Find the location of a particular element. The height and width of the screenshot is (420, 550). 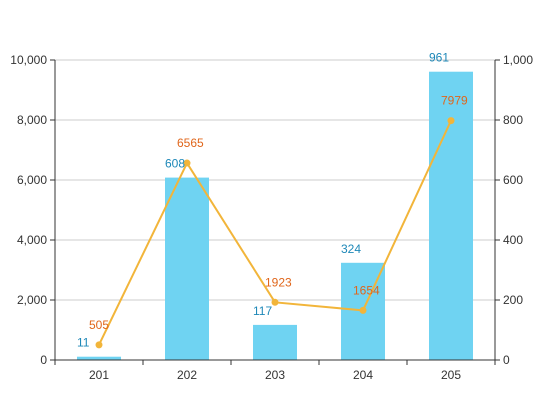

bar-data-label: 961 is located at coordinates (439, 58).